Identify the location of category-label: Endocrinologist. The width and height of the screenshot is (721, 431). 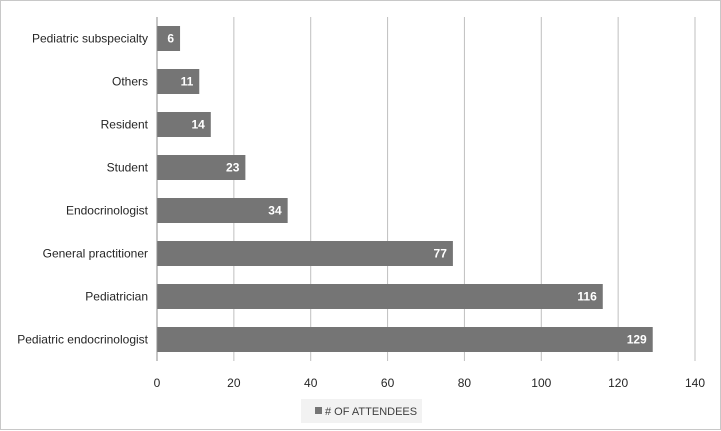
(107, 211).